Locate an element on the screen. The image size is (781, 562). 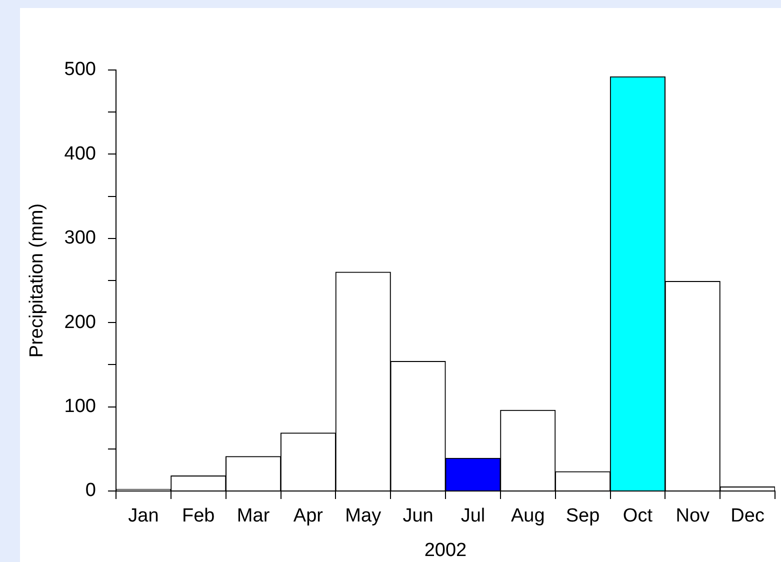
x-tick-label: Jul is located at coordinates (473, 516).